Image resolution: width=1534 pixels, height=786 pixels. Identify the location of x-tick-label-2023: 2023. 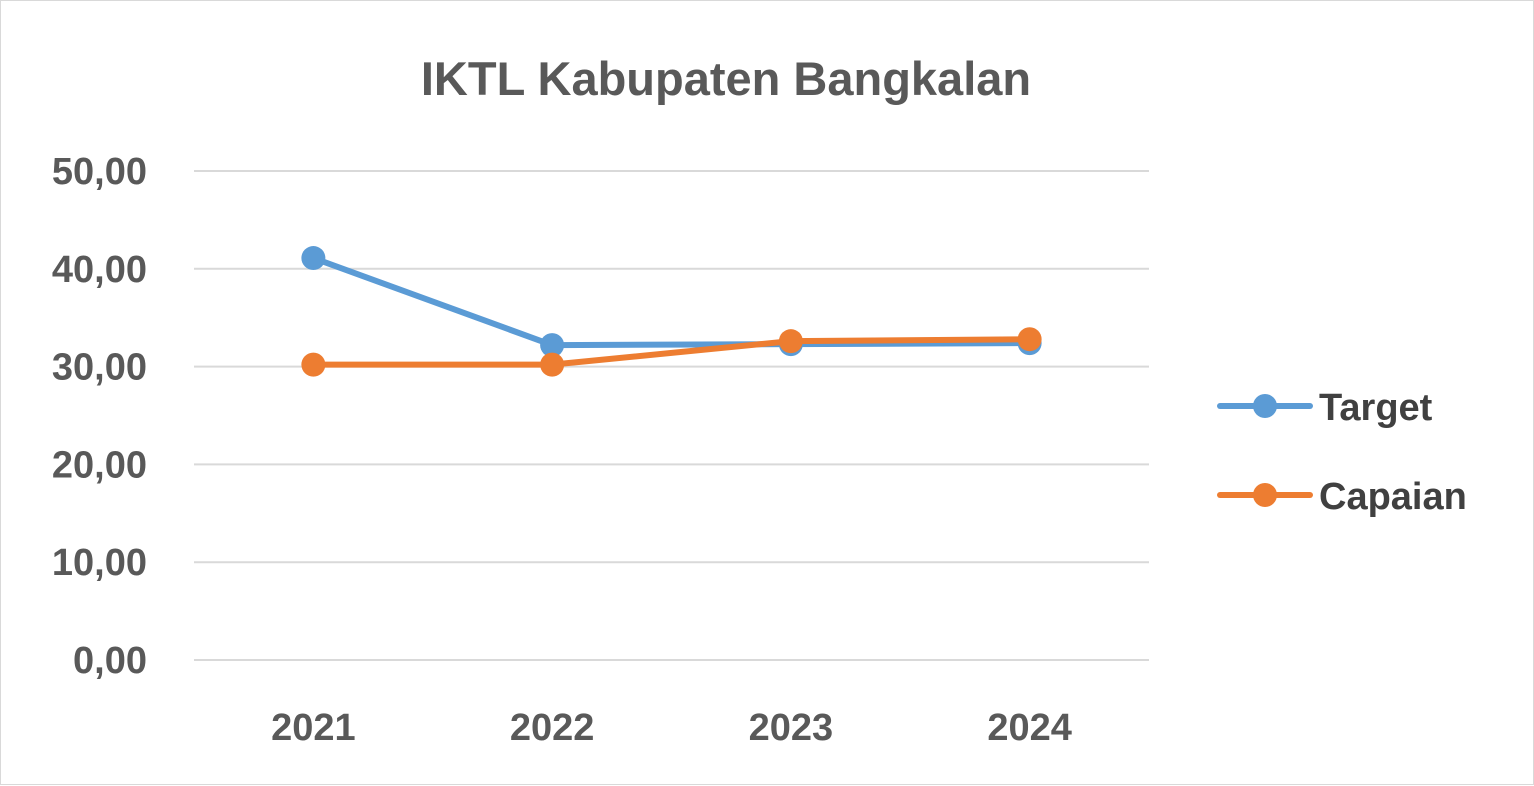
(791, 728).